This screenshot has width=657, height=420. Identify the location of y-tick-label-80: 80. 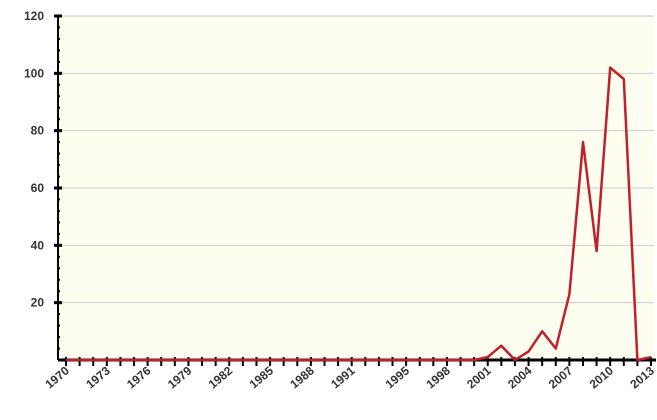
(38, 131).